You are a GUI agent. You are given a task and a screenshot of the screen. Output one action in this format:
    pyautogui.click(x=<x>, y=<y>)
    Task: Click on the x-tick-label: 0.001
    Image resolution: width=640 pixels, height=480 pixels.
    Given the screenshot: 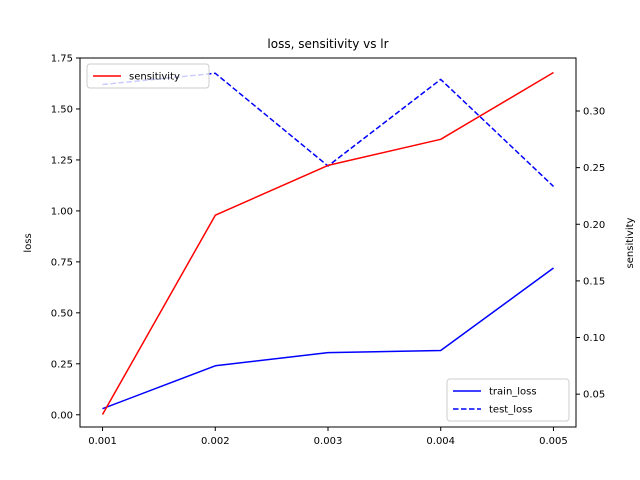 What is the action you would take?
    pyautogui.click(x=102, y=441)
    